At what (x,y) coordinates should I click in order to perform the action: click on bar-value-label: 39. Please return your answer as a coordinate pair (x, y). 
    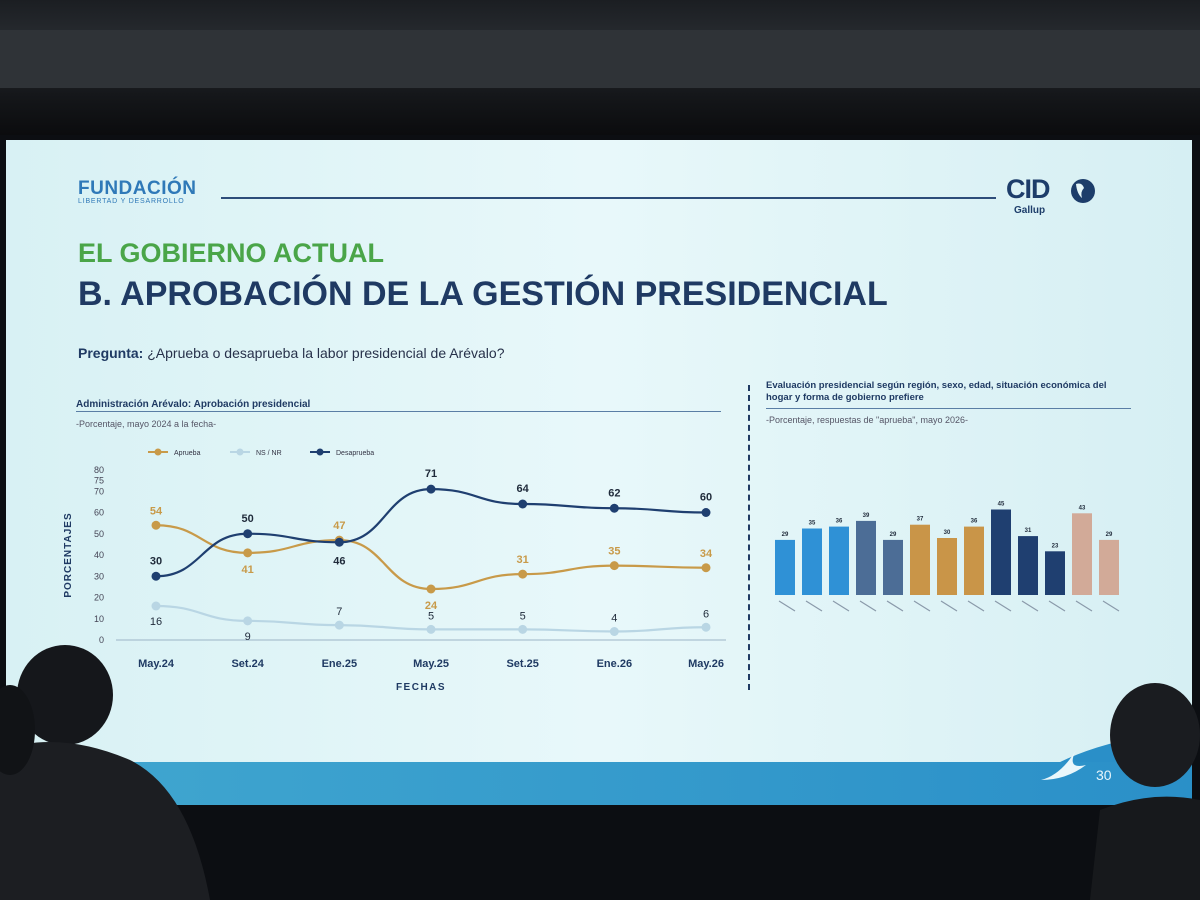
    Looking at the image, I should click on (866, 516).